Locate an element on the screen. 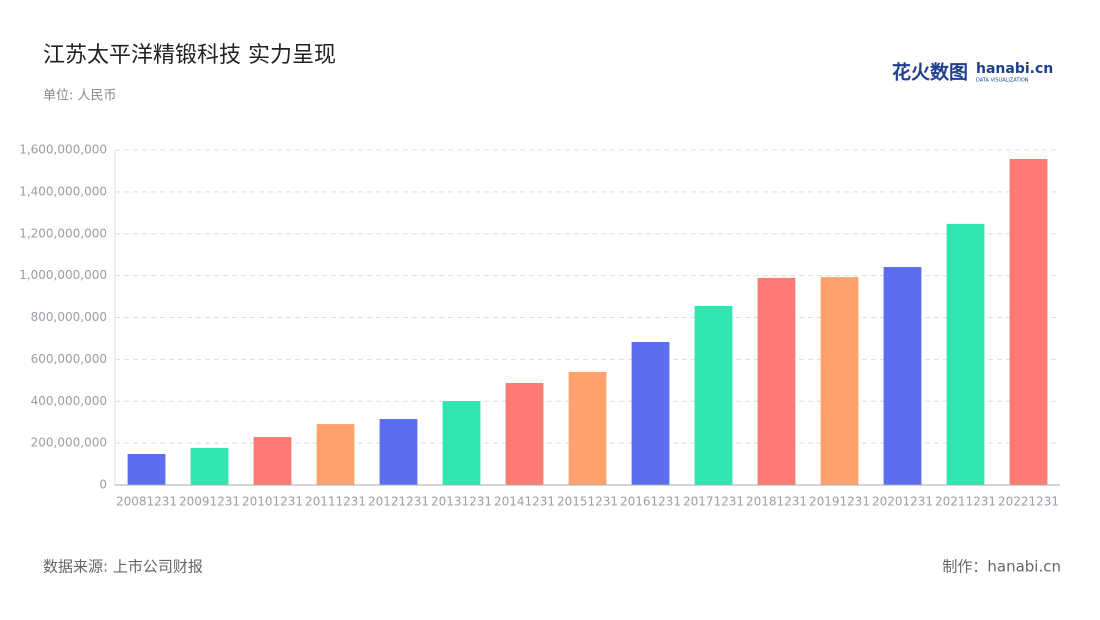 The height and width of the screenshot is (620, 1100). x-tick-label: 20111231 is located at coordinates (335, 502).